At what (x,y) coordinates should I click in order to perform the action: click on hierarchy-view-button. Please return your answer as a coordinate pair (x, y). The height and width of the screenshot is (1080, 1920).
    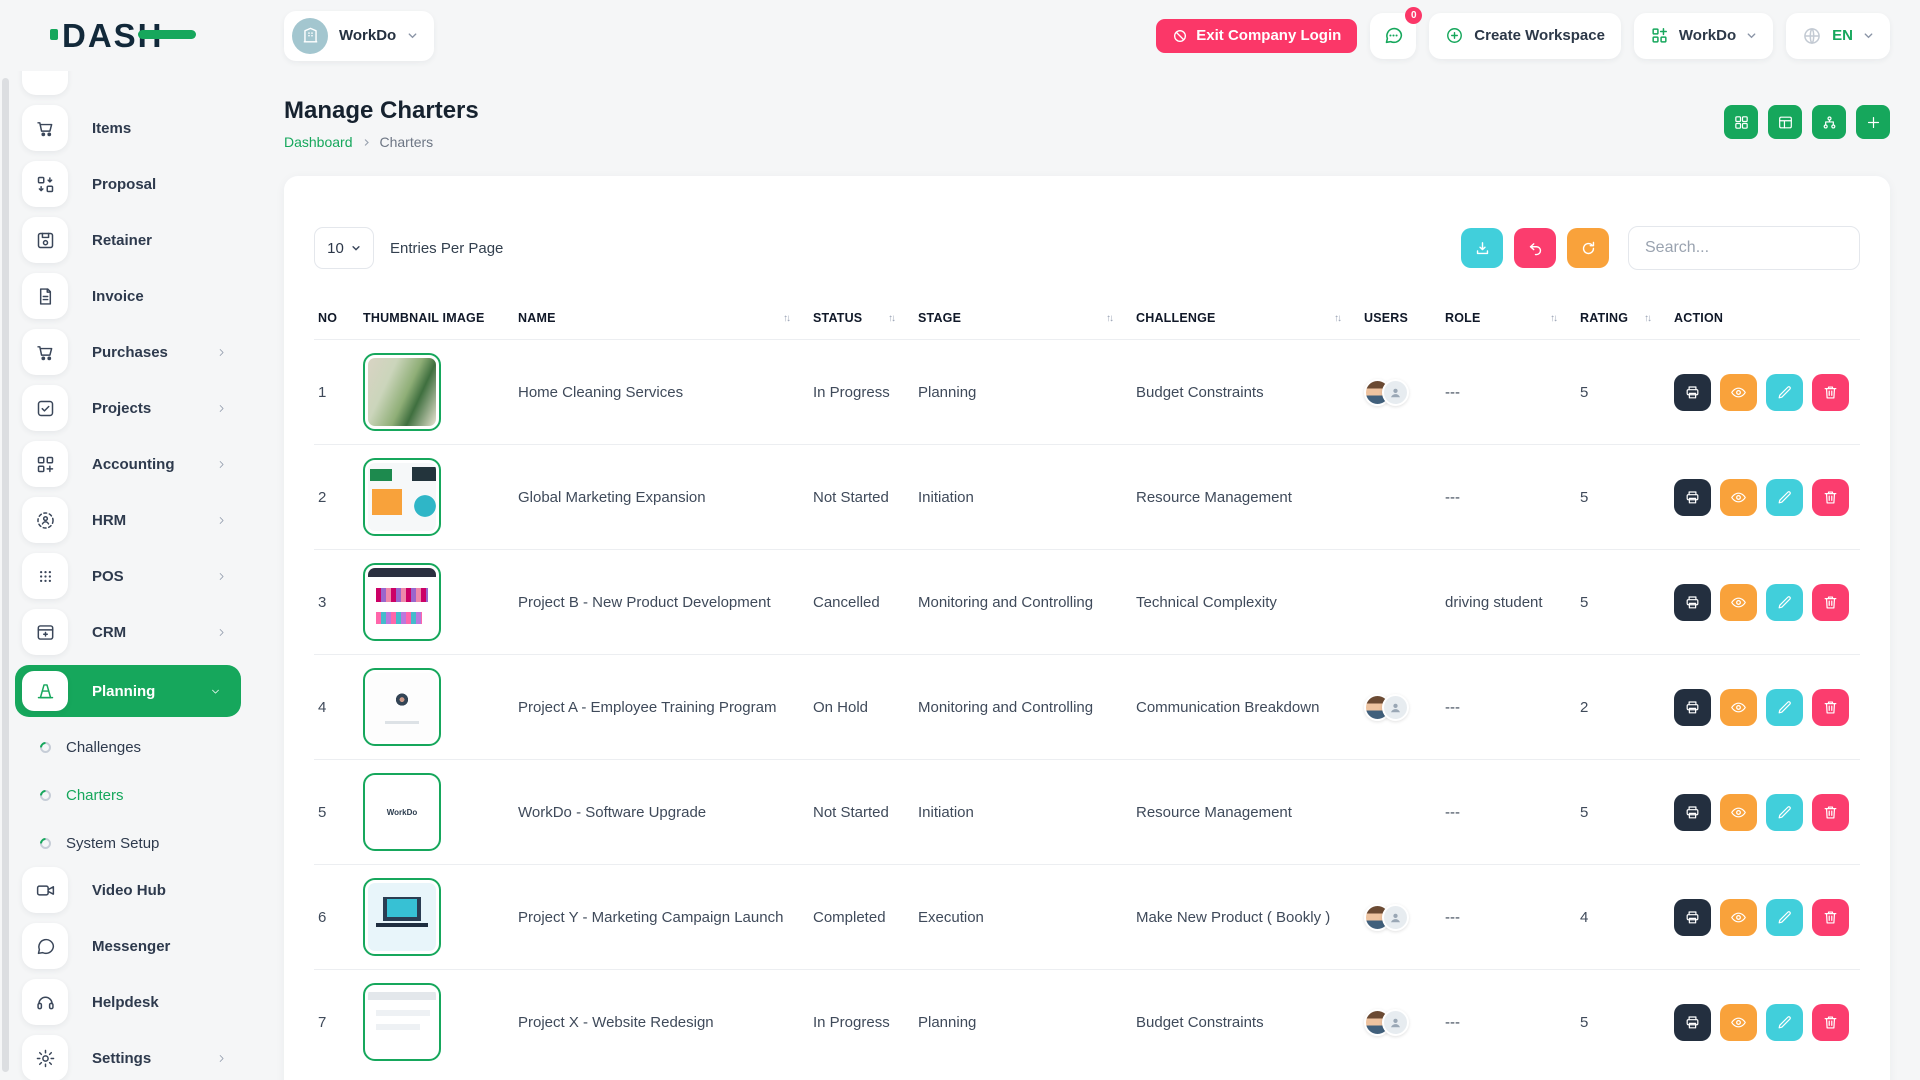
    Looking at the image, I should click on (1829, 122).